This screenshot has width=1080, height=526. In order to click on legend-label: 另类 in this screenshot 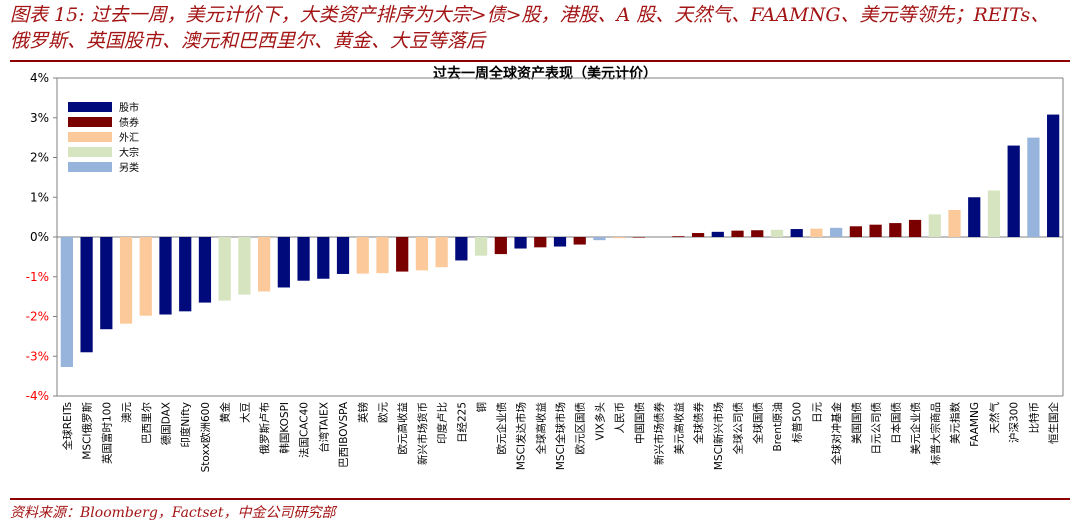, I will do `click(129, 167)`.